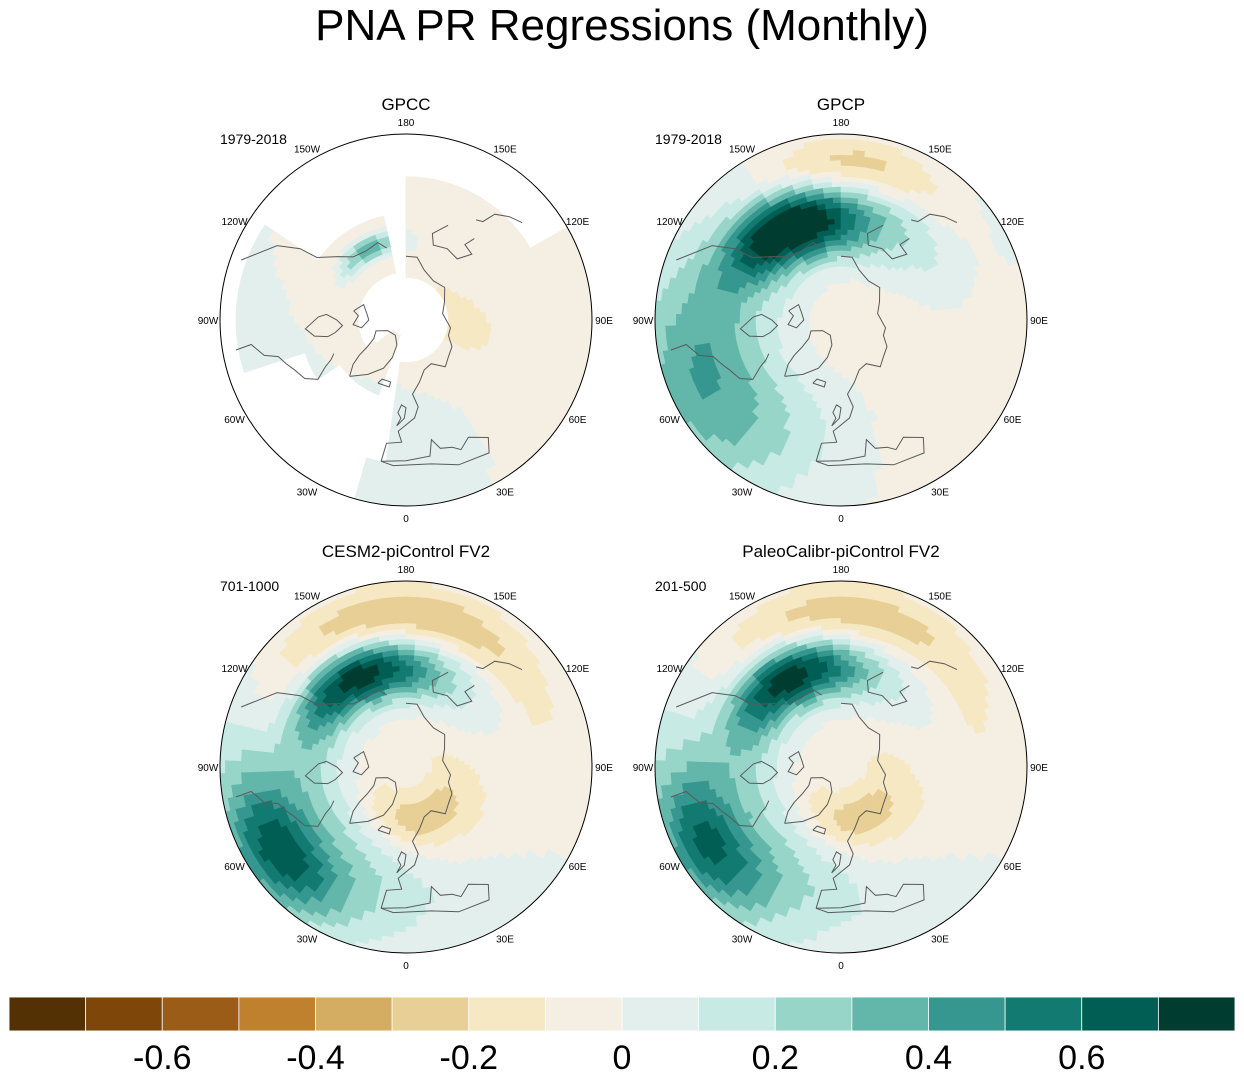 The height and width of the screenshot is (1078, 1244). Describe the element at coordinates (406, 767) in the screenshot. I see `contour-fill` at that location.